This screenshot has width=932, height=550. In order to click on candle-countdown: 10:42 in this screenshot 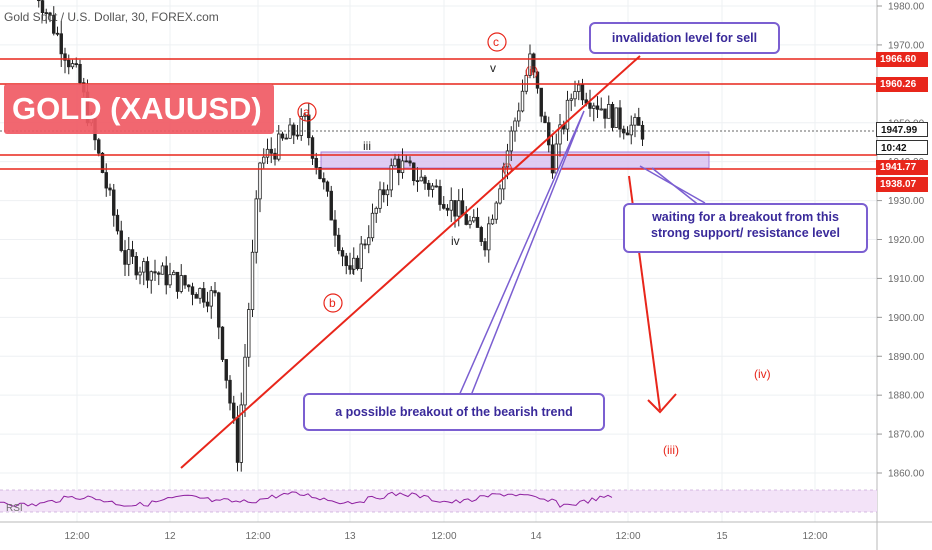, I will do `click(902, 147)`.